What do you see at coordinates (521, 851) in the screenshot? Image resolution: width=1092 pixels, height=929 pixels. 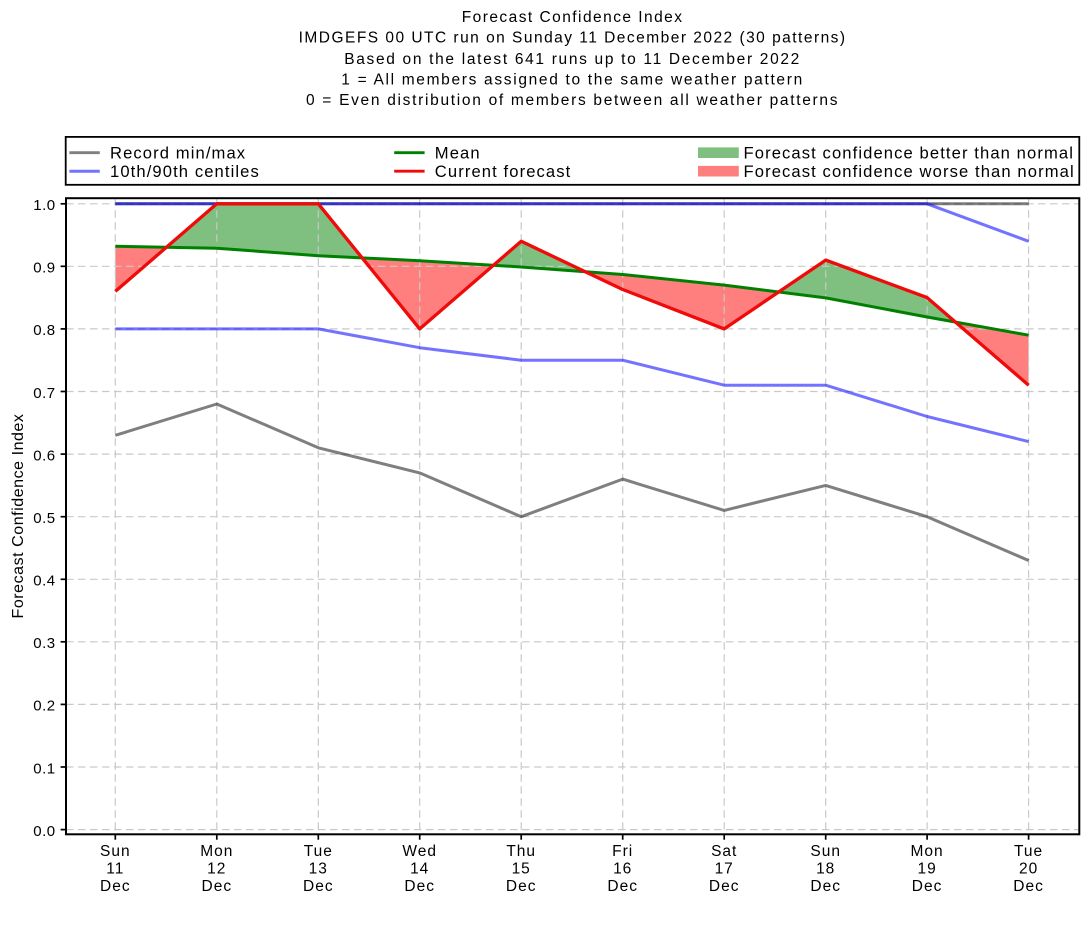 I see `svg-text: Thu` at bounding box center [521, 851].